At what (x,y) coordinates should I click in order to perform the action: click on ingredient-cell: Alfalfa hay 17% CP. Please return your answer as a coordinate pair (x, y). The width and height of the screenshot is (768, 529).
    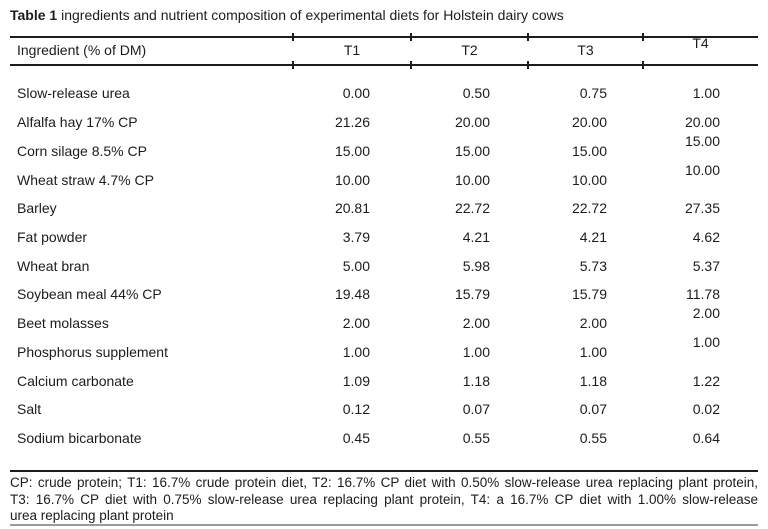
    Looking at the image, I should click on (77, 122).